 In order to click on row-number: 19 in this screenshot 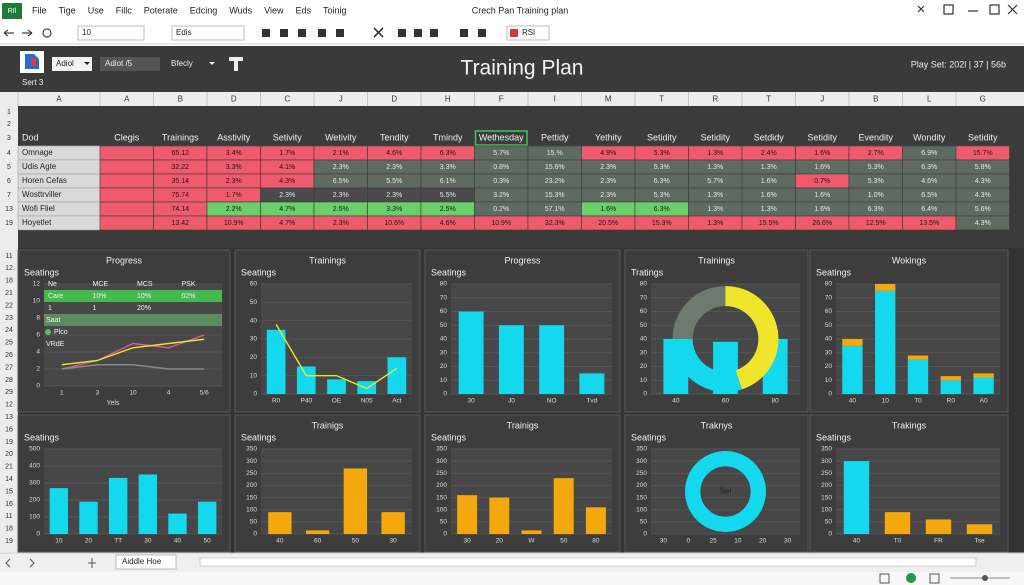, I will do `click(9, 442)`.